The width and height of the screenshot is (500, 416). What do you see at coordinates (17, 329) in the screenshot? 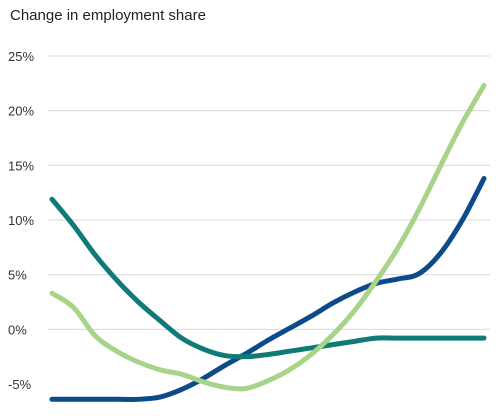
I see `y-tick-label: 0%` at bounding box center [17, 329].